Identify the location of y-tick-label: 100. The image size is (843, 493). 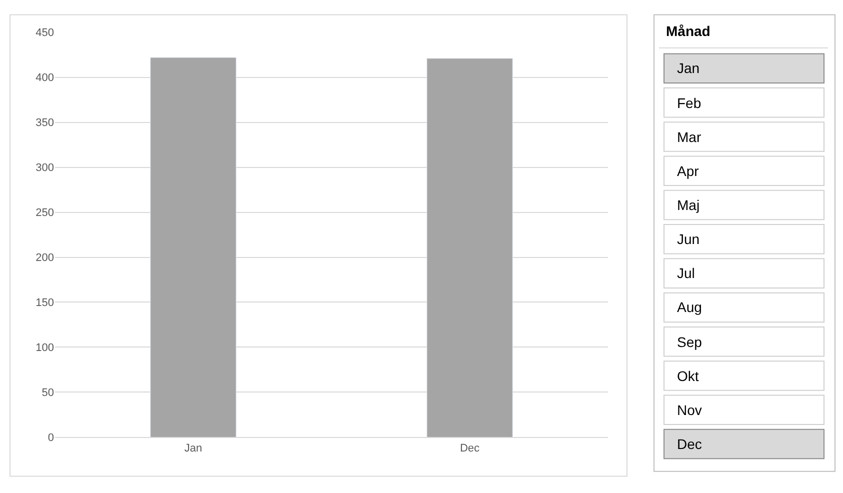
(45, 348).